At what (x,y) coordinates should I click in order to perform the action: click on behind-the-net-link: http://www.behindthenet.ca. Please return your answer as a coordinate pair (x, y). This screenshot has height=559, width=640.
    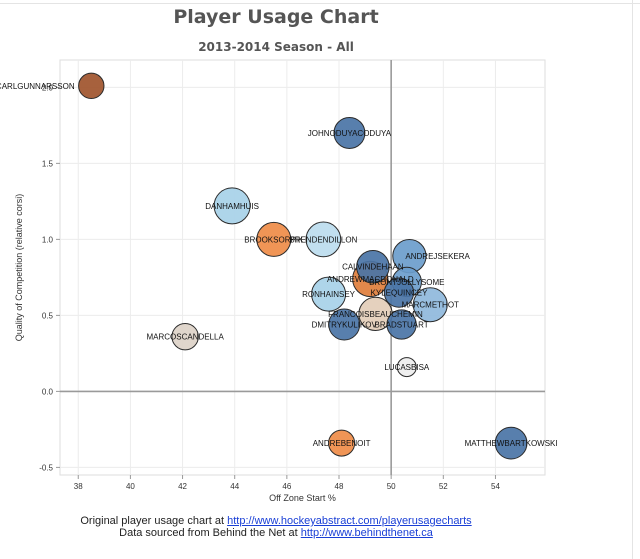
    Looking at the image, I should click on (366, 533).